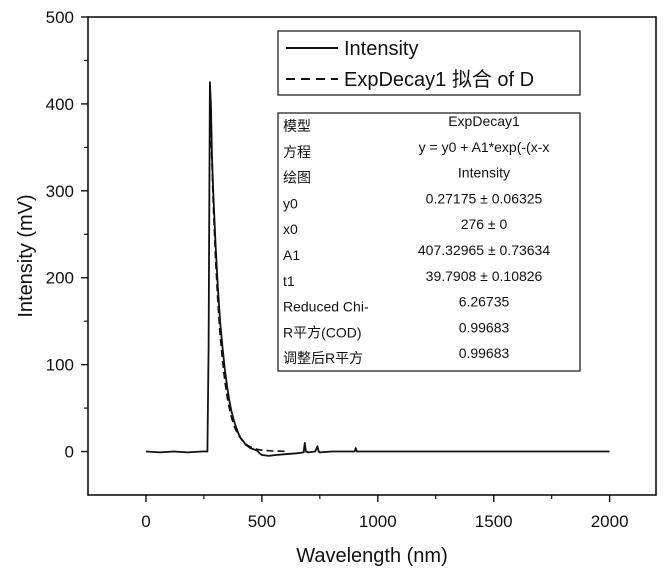 Image resolution: width=668 pixels, height=576 pixels. I want to click on fit-table-label: R平方(COD), so click(322, 332).